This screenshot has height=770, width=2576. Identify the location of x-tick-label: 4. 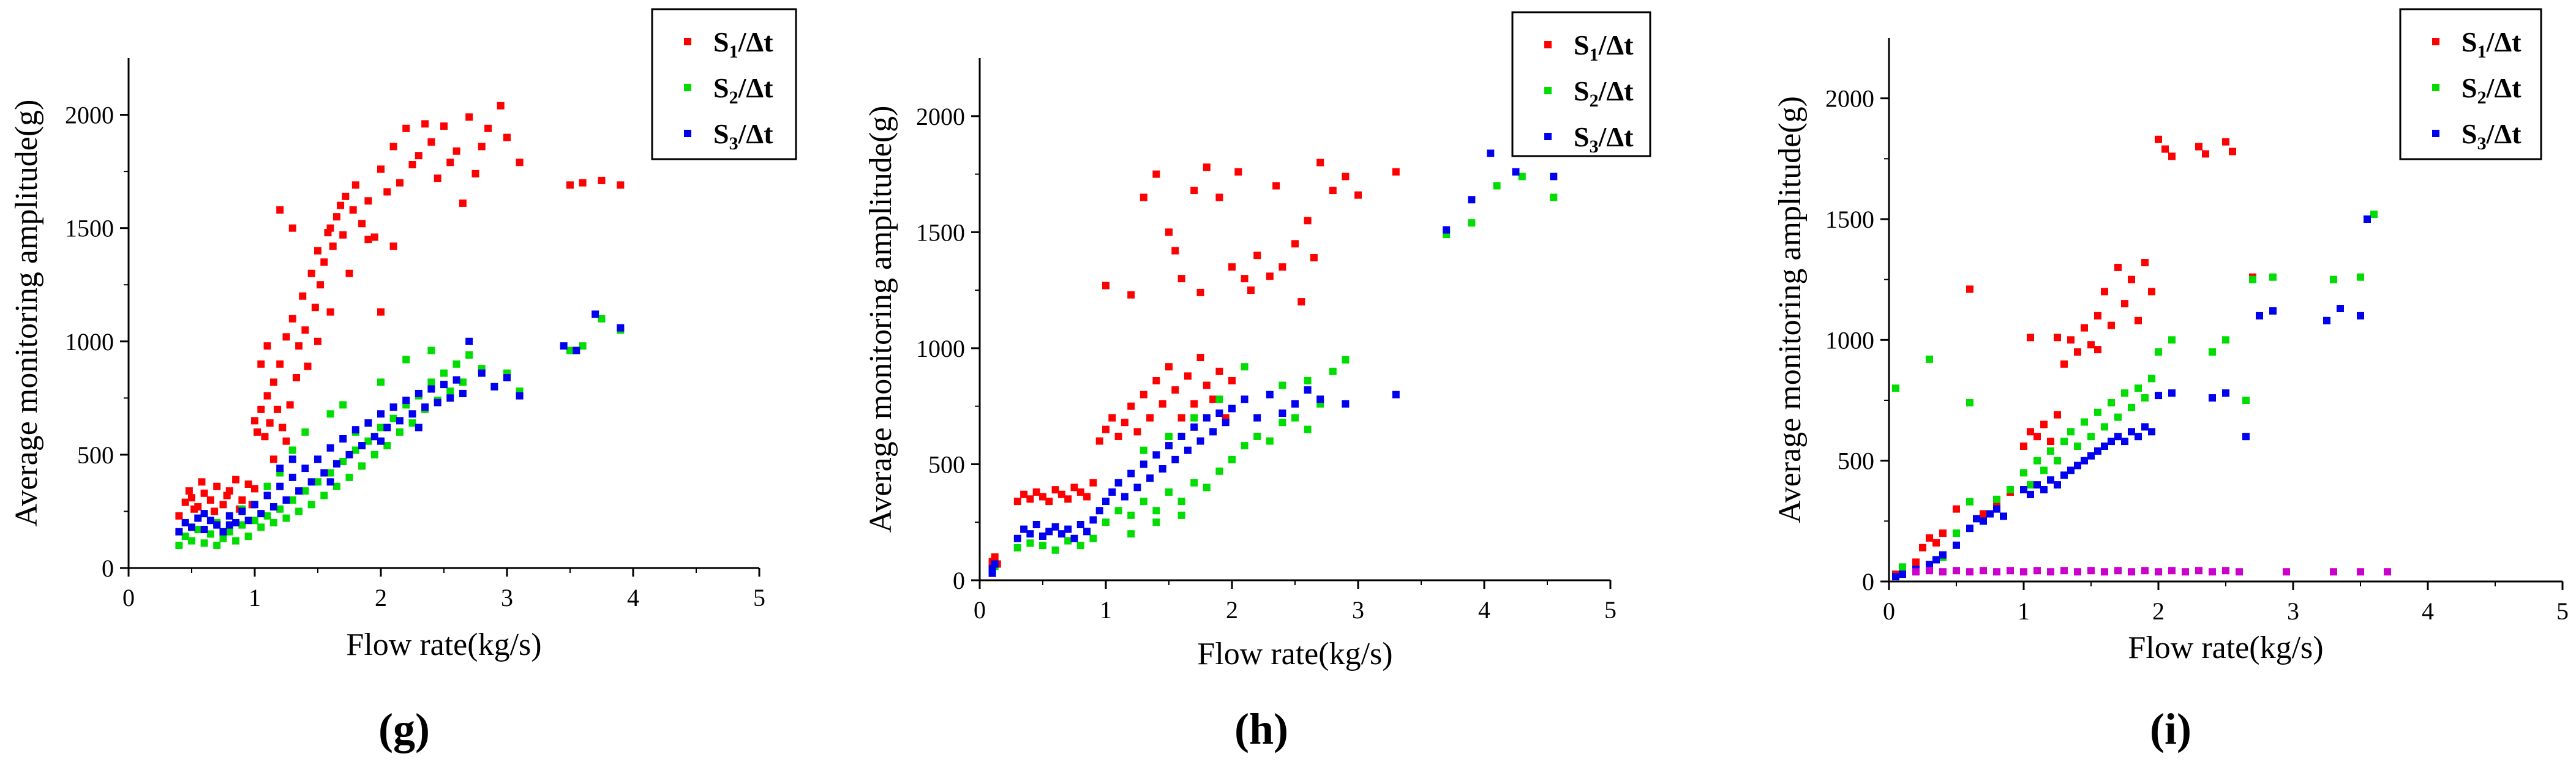
(633, 597).